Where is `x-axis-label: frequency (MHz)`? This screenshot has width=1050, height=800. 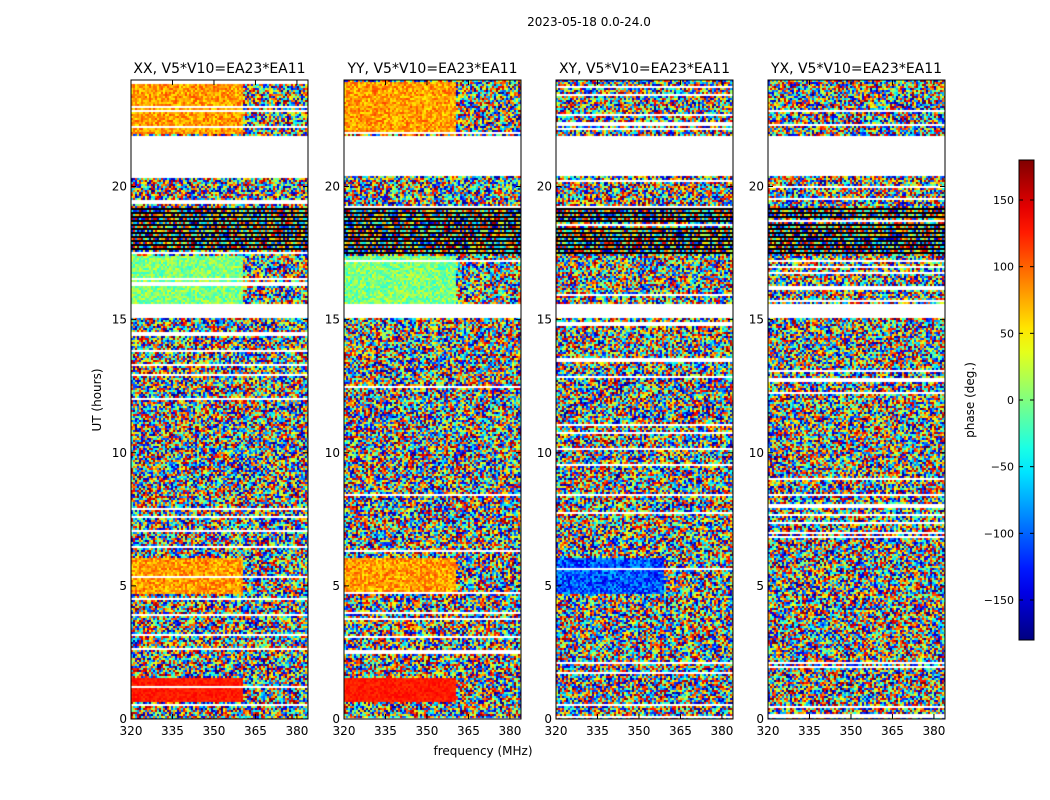
x-axis-label: frequency (MHz) is located at coordinates (482, 751).